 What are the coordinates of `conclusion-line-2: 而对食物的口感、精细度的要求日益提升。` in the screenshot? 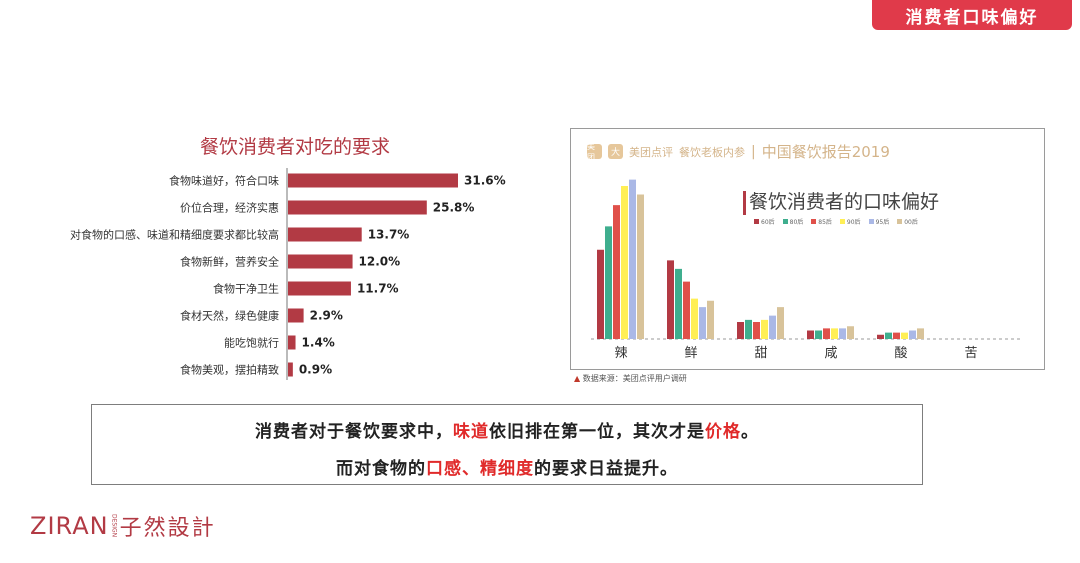 It's located at (507, 466).